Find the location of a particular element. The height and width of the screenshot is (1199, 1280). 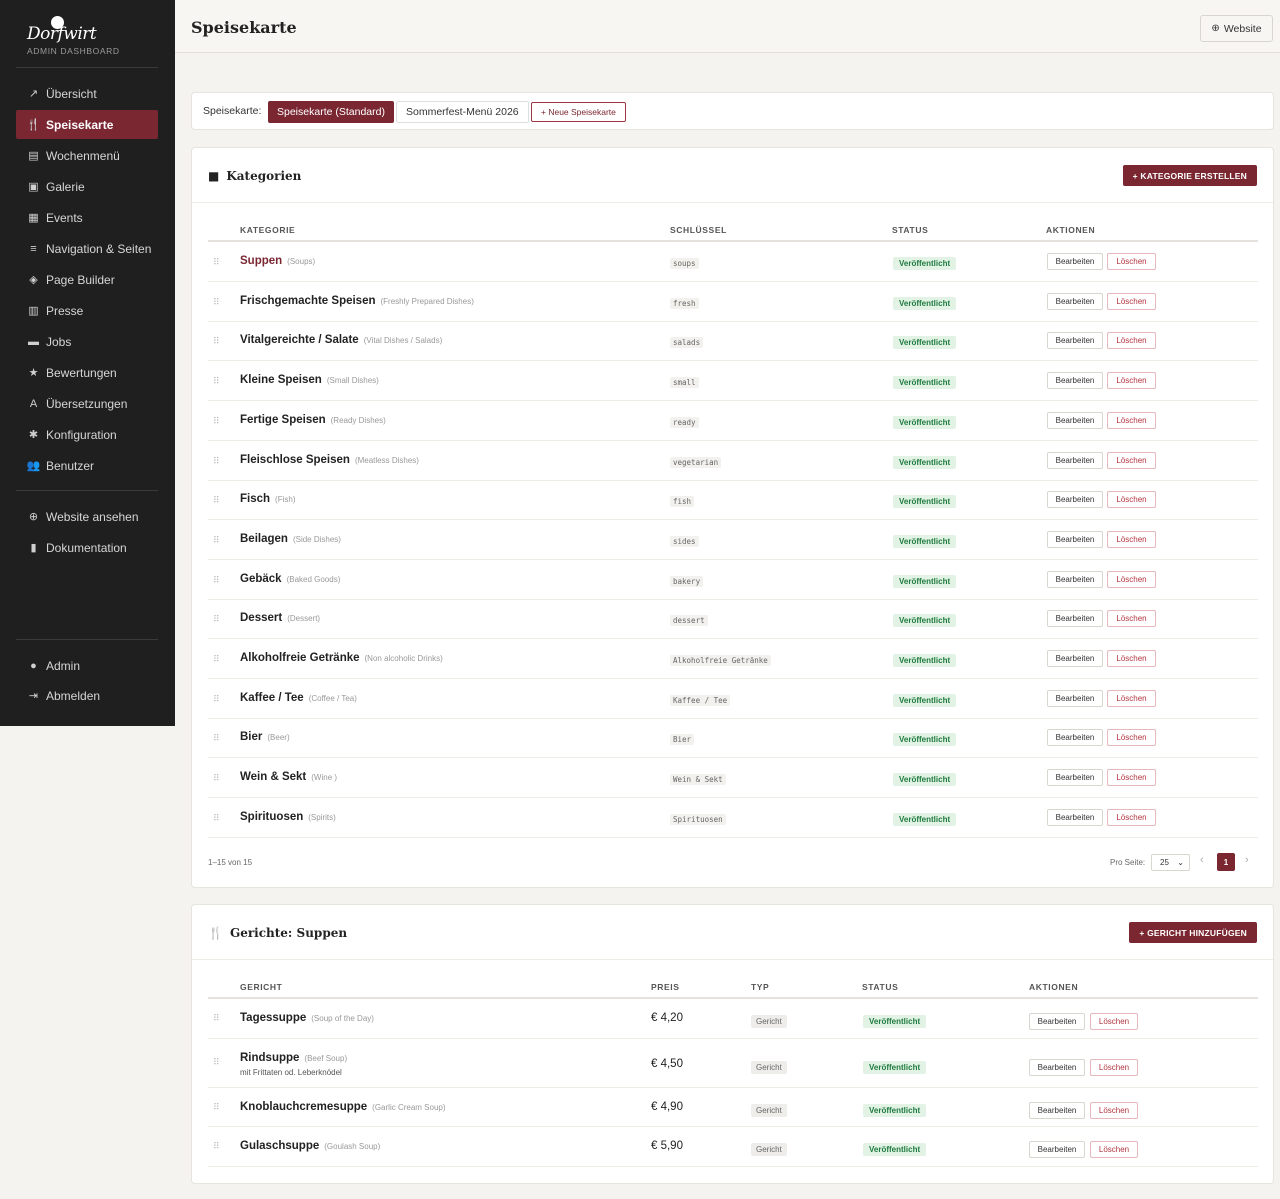

create-category-button: + KATEGORIE ERSTELLEN is located at coordinates (1189, 175).